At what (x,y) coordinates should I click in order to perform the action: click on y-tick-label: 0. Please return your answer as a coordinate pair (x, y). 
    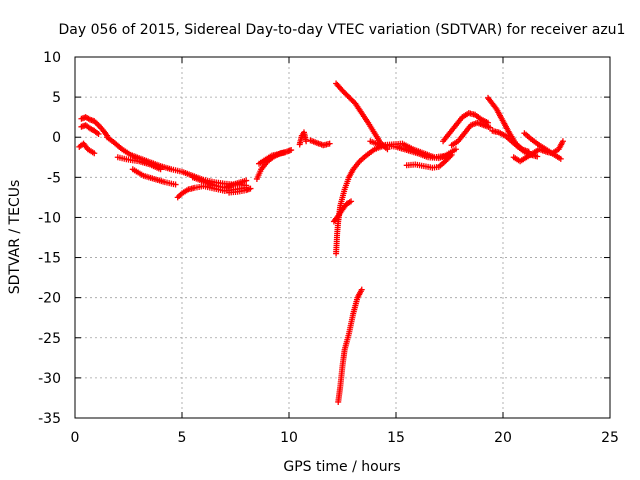
    Looking at the image, I should click on (56, 138).